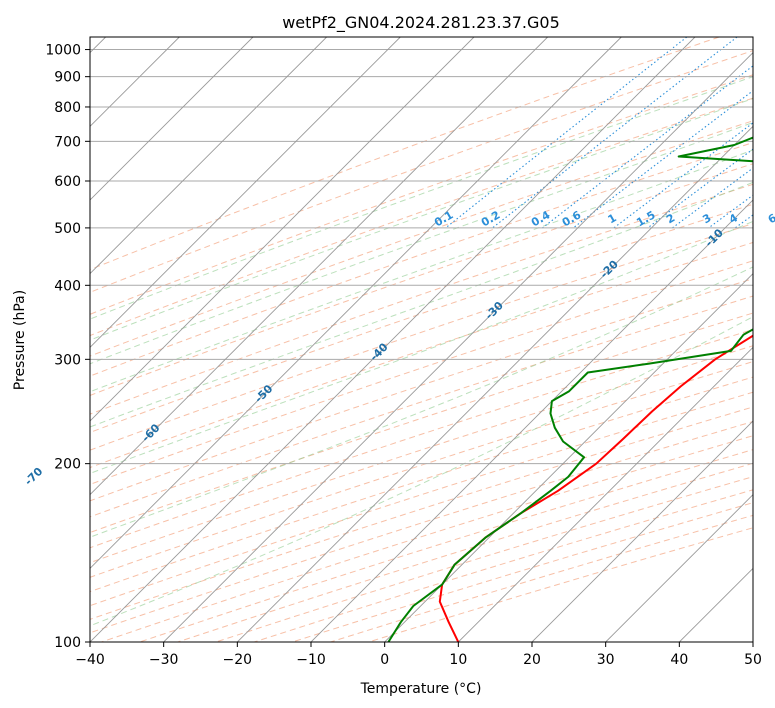 The width and height of the screenshot is (775, 708). Describe the element at coordinates (606, 660) in the screenshot. I see `x-tick-label: 30` at that location.